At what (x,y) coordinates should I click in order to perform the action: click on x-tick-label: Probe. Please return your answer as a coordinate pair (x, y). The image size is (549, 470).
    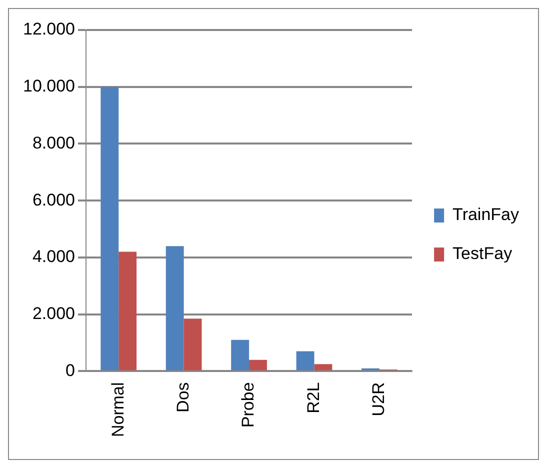
    Looking at the image, I should click on (248, 405).